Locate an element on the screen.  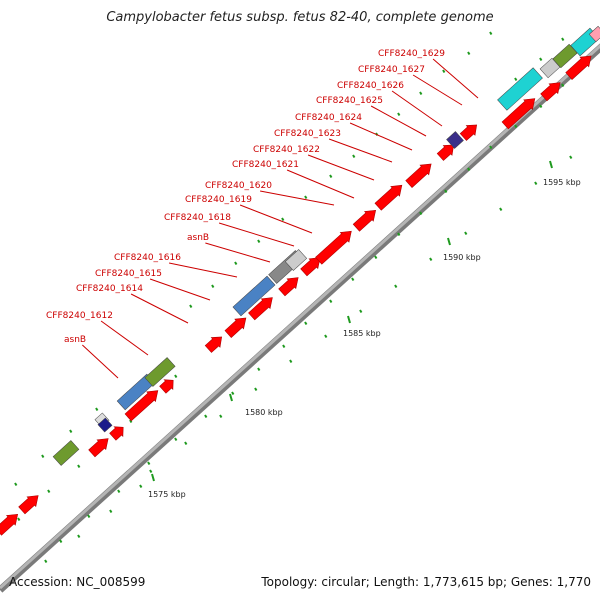
gene-label: CFF8240_1614 is located at coordinates (109, 289).